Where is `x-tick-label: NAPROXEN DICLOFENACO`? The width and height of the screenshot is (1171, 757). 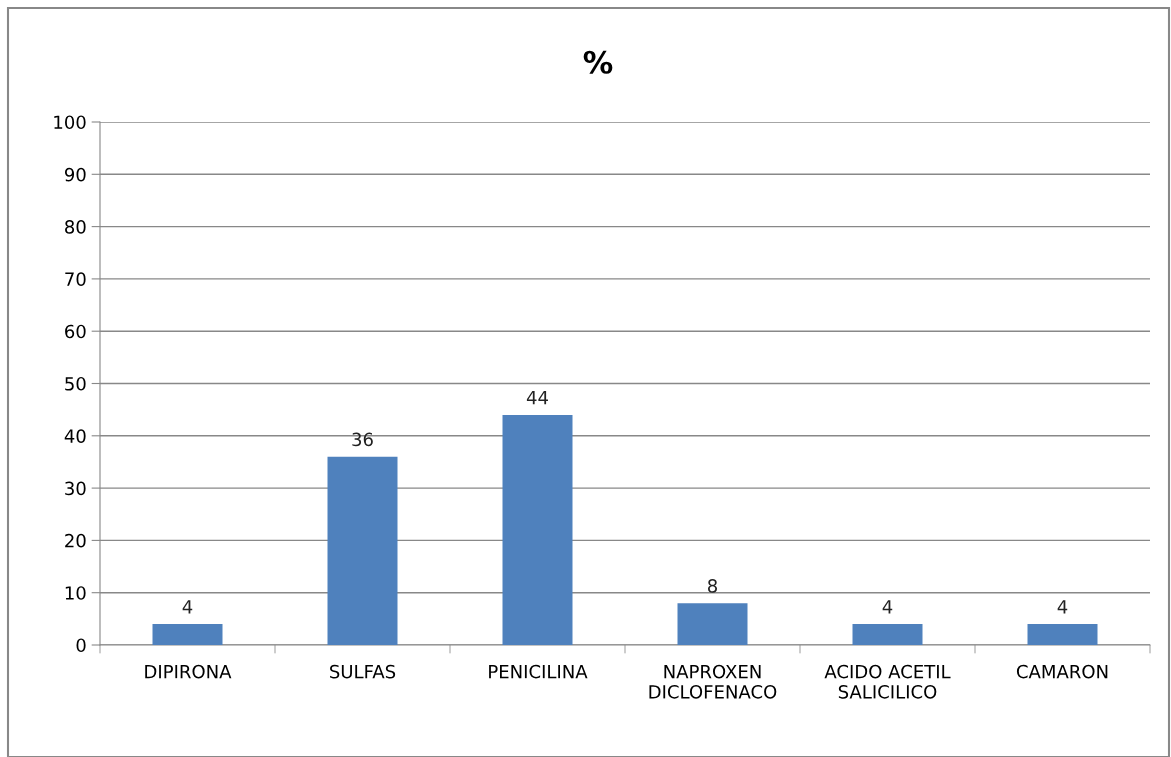
x-tick-label: NAPROXEN DICLOFENACO is located at coordinates (713, 681).